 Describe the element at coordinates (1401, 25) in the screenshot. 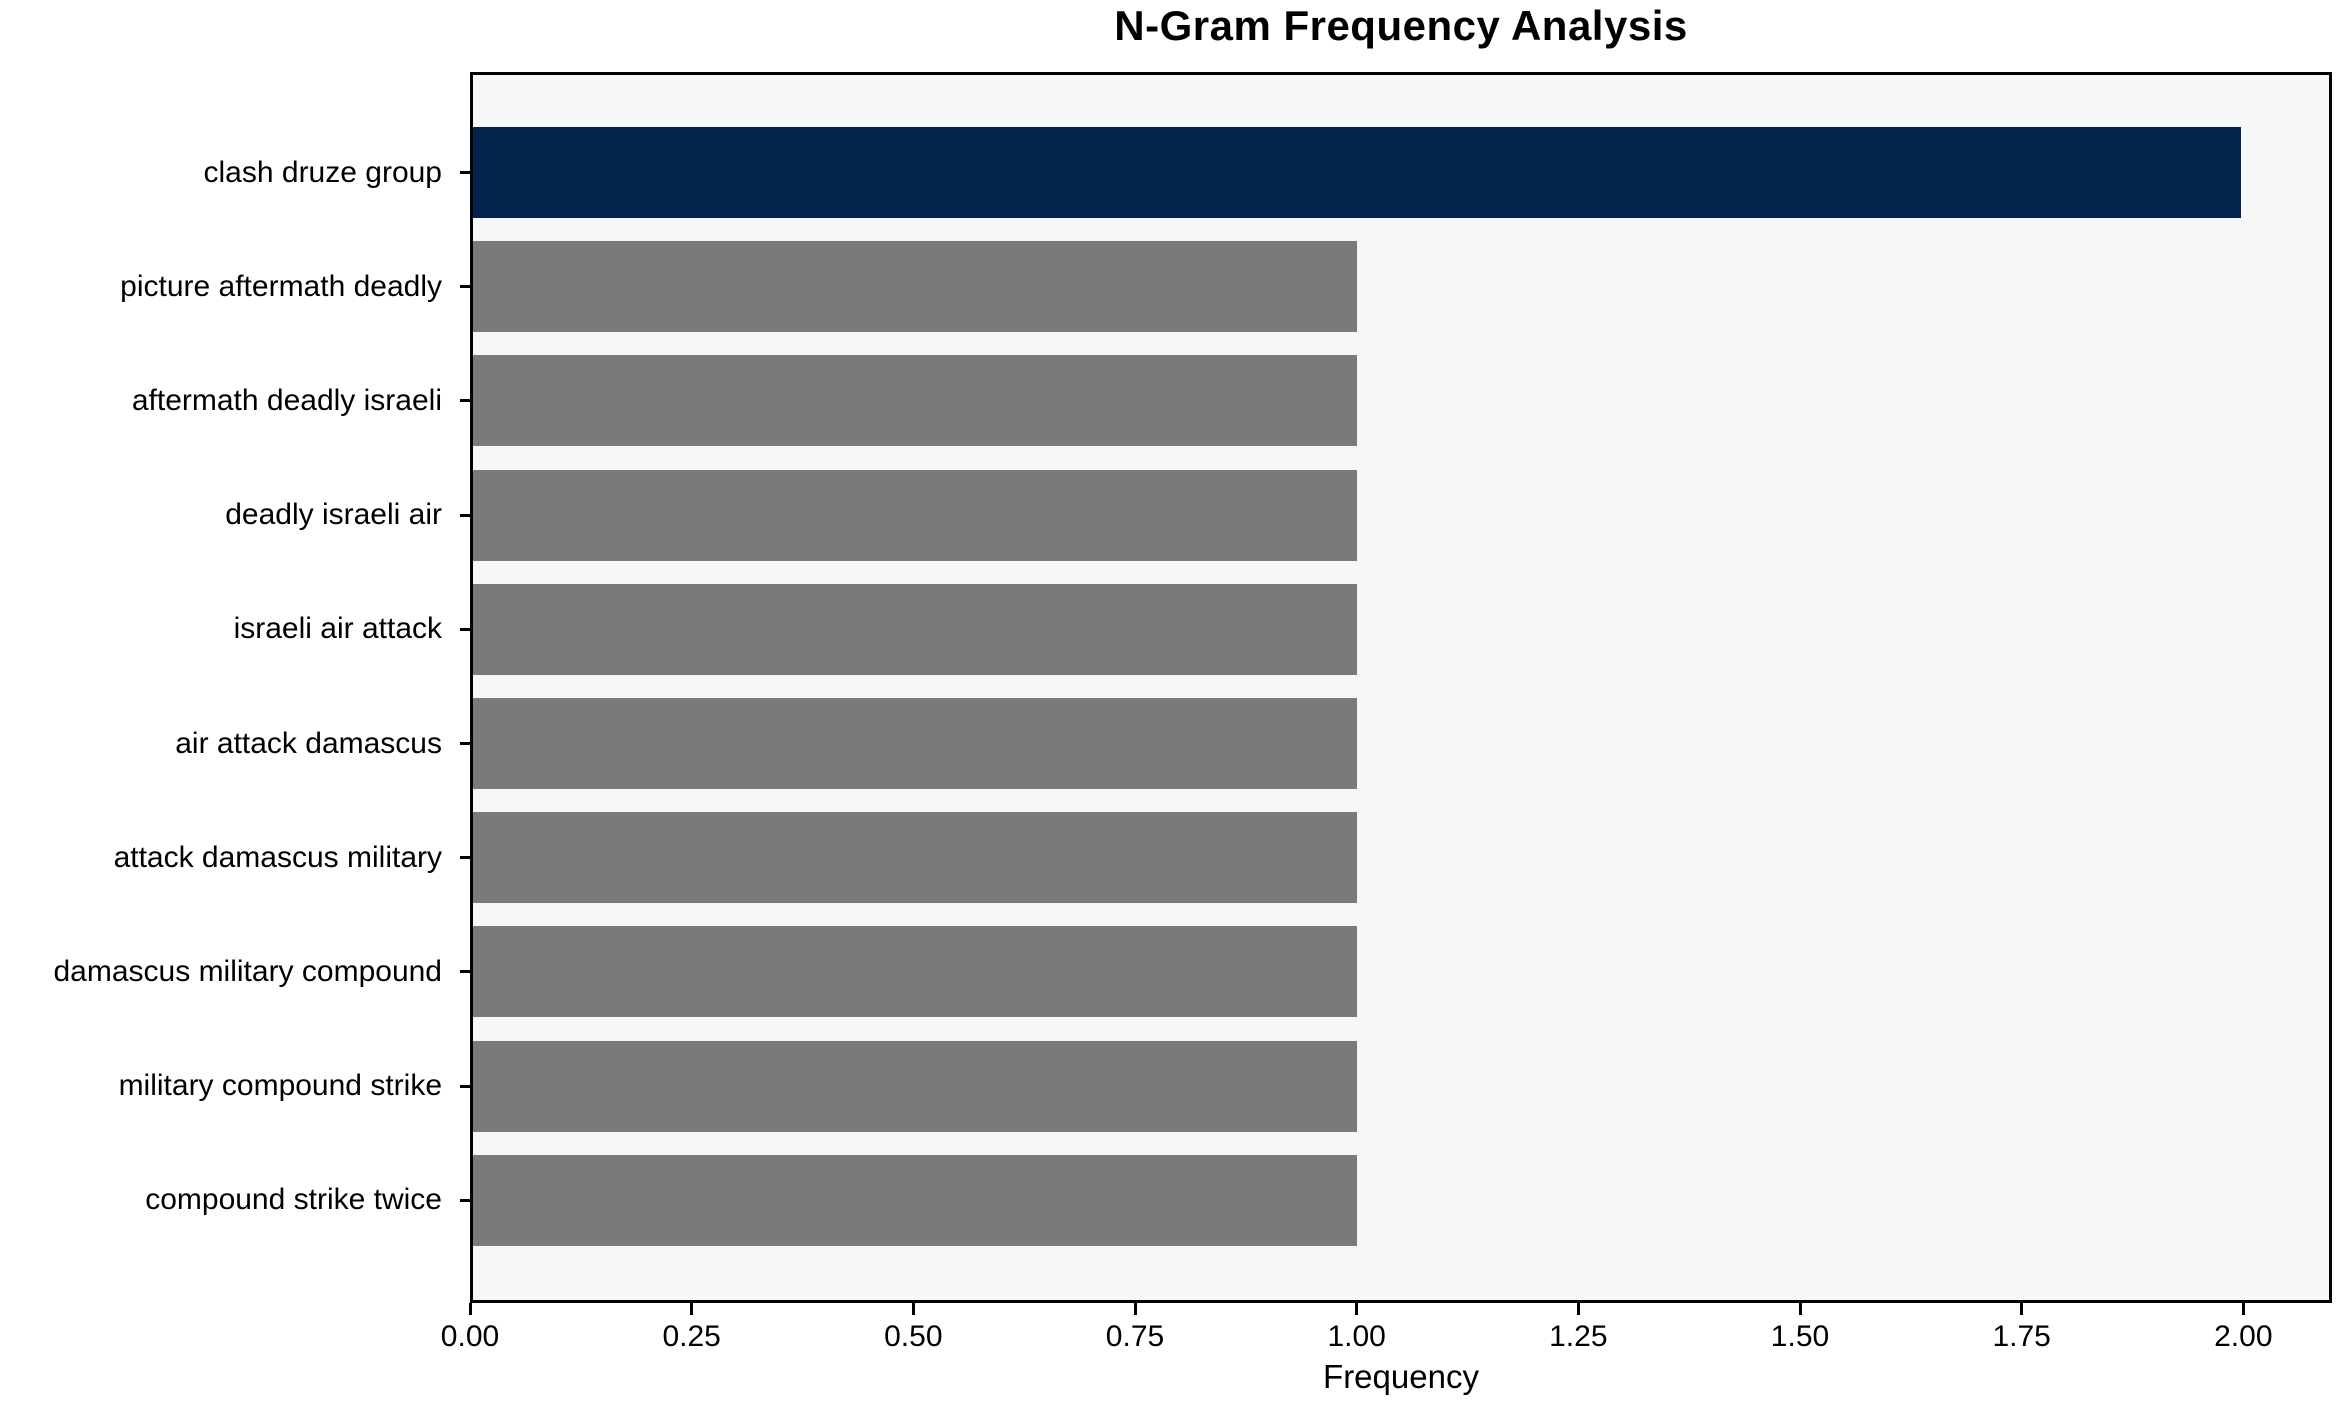

I see `chart-title: N-Gram Frequency Analysis` at that location.